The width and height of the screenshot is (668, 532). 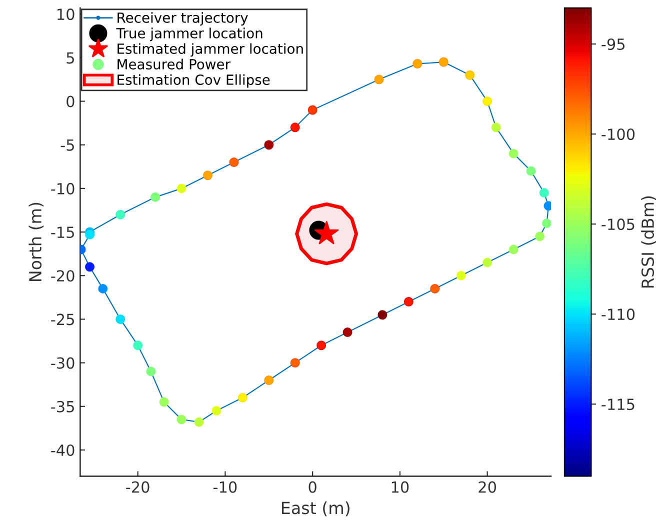 I want to click on y-tick-label: -5, so click(x=67, y=145).